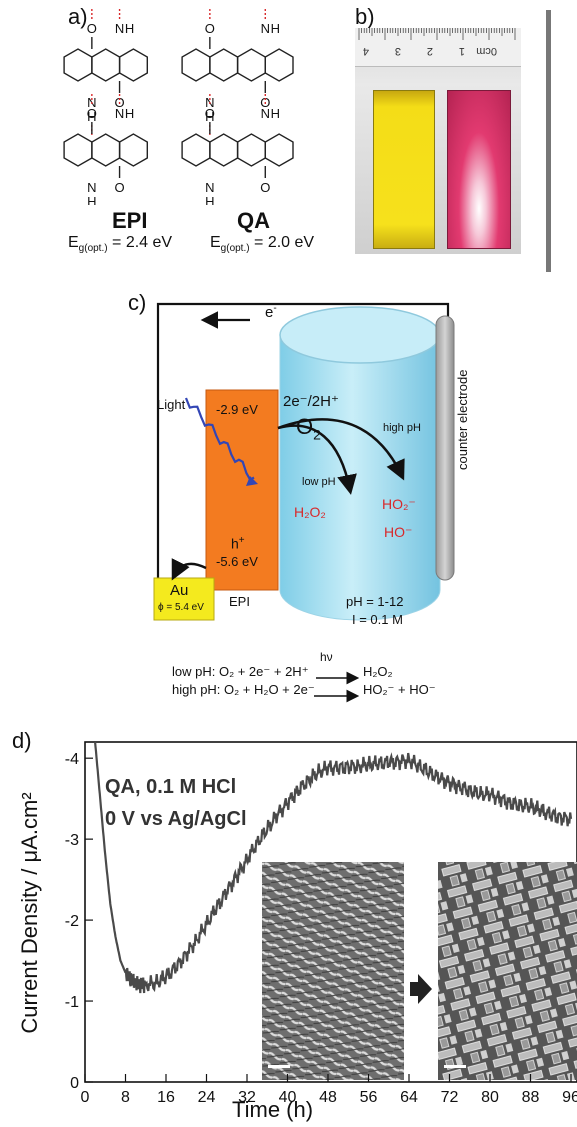  Describe the element at coordinates (288, 1097) in the screenshot. I see `x-tick-label: 40` at that location.